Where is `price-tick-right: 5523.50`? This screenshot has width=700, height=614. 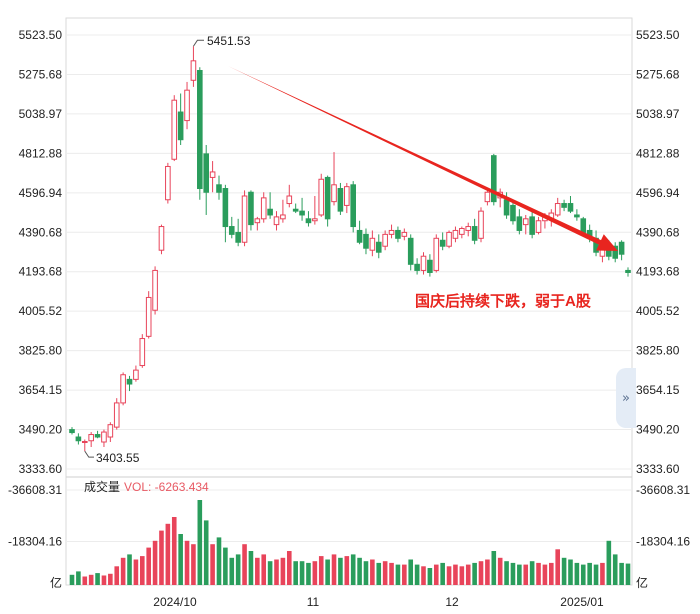
price-tick-right: 5523.50 is located at coordinates (658, 35).